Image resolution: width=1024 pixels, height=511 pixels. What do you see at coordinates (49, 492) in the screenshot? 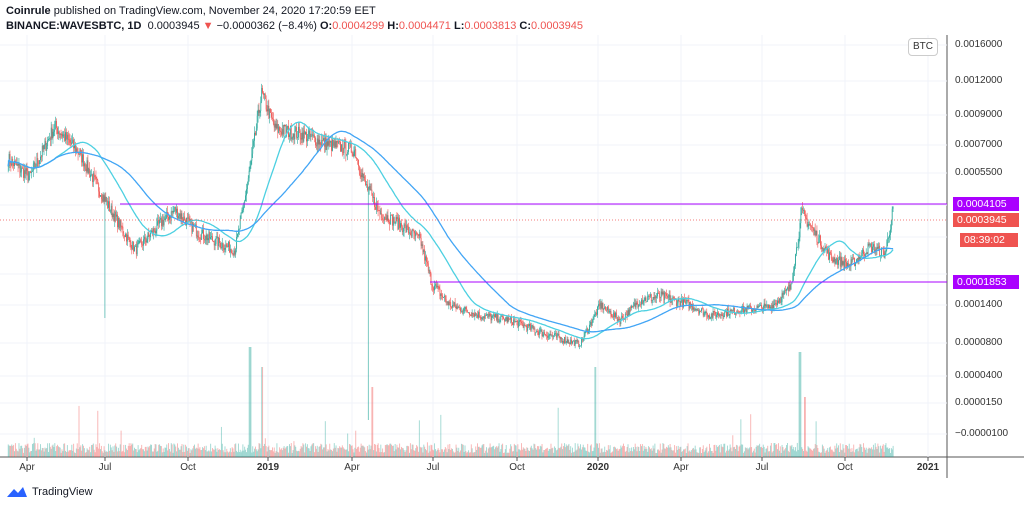
I see `tradingview-logo: TradingView` at bounding box center [49, 492].